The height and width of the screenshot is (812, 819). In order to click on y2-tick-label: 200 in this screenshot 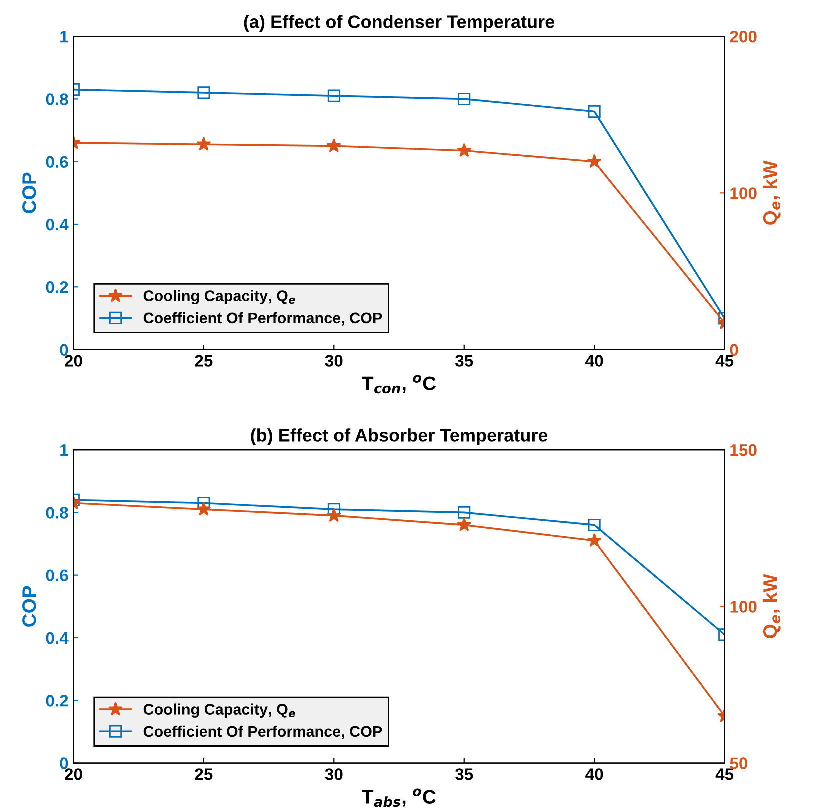, I will do `click(743, 36)`.